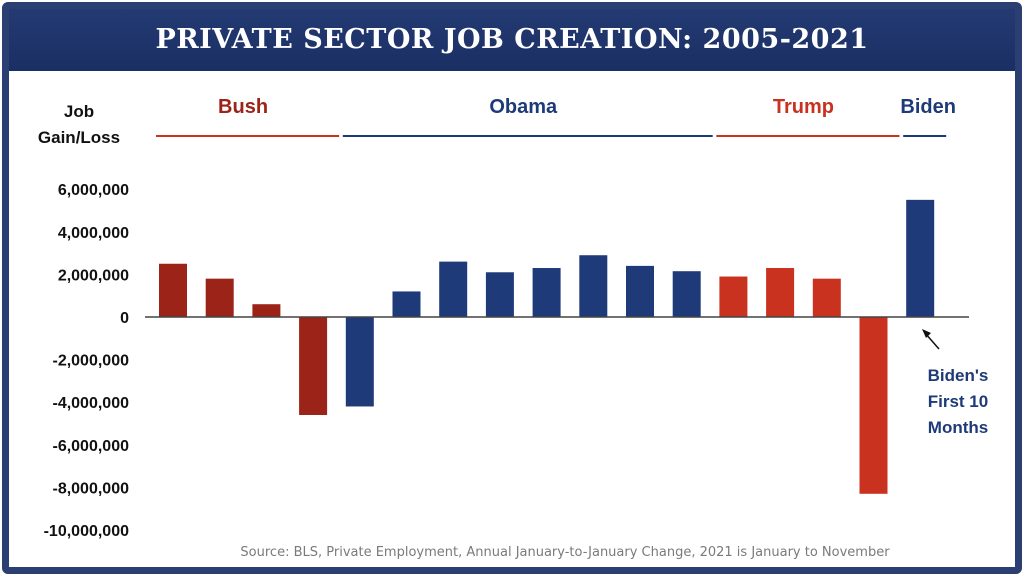  What do you see at coordinates (803, 107) in the screenshot?
I see `group-header-trump: Trump` at bounding box center [803, 107].